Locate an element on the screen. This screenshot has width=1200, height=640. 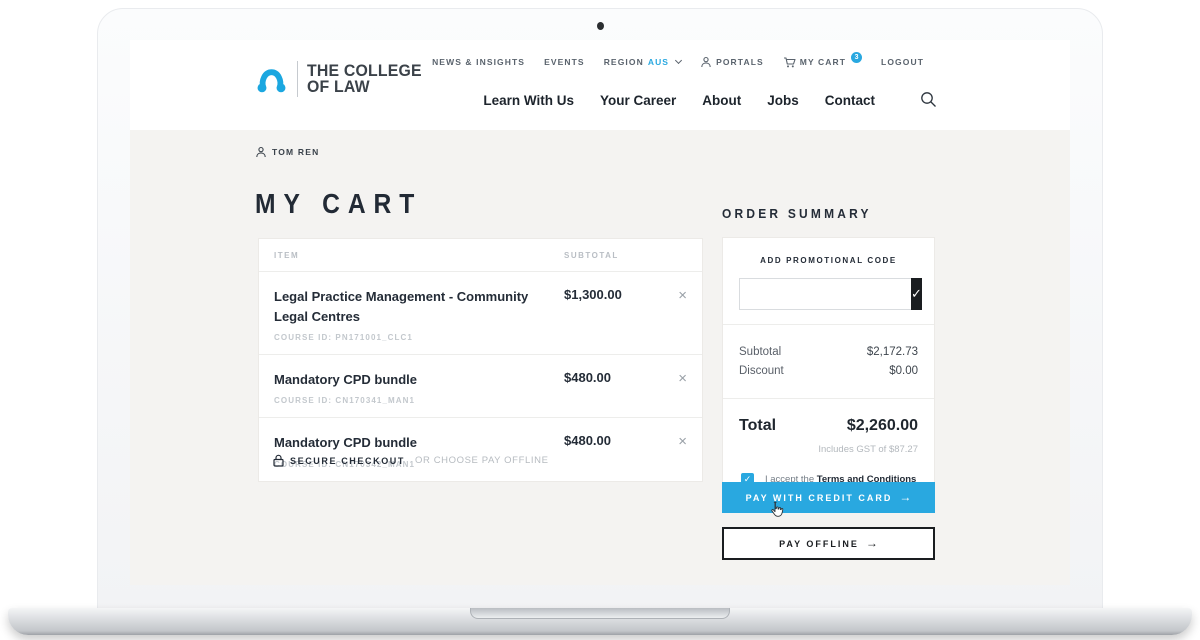
user-icon is located at coordinates (261, 152).